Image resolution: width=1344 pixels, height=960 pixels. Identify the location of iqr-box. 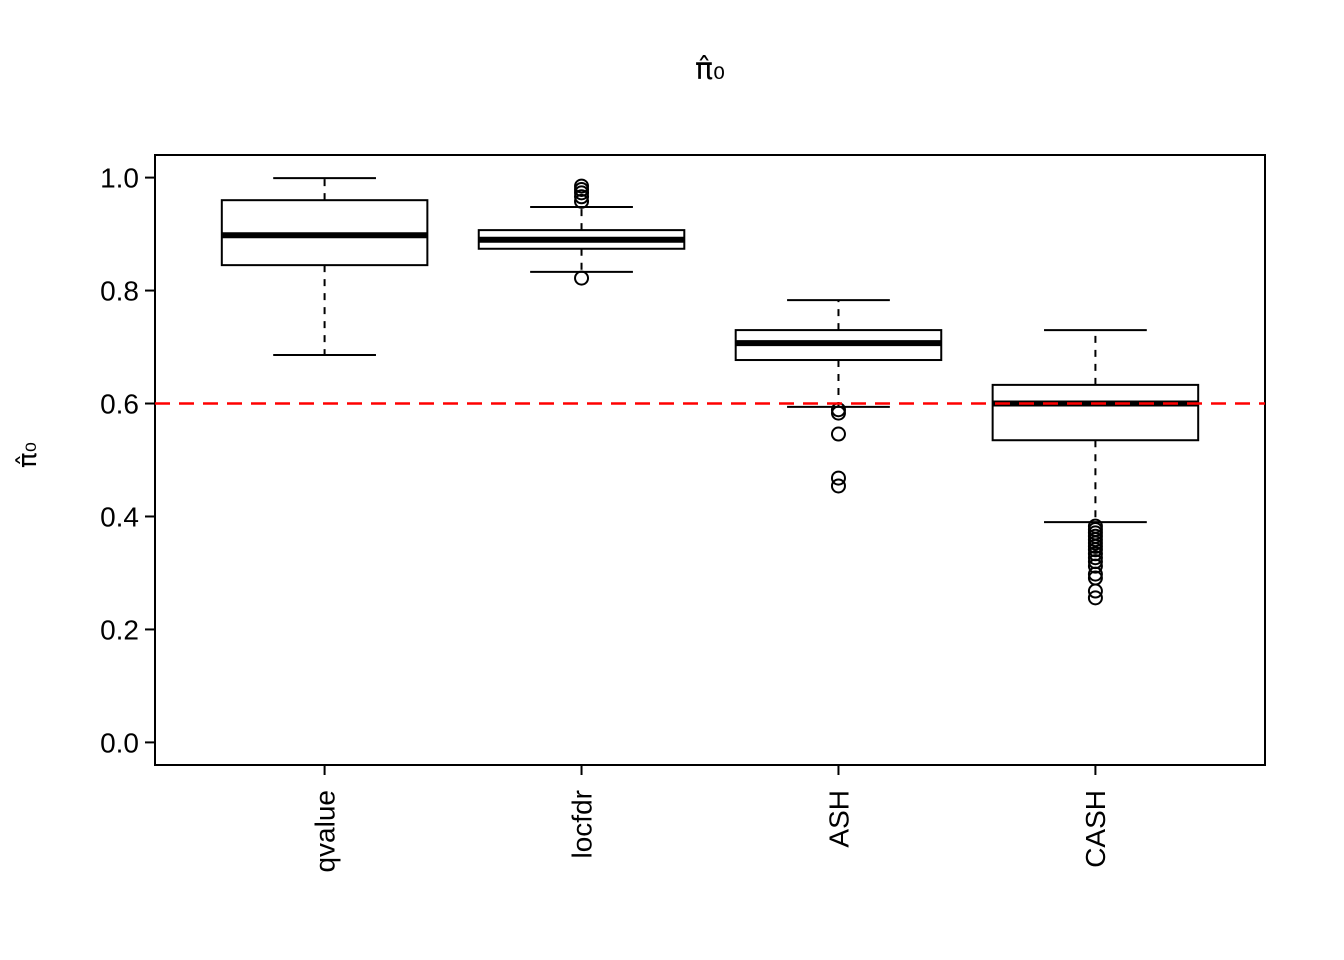
(1095, 412).